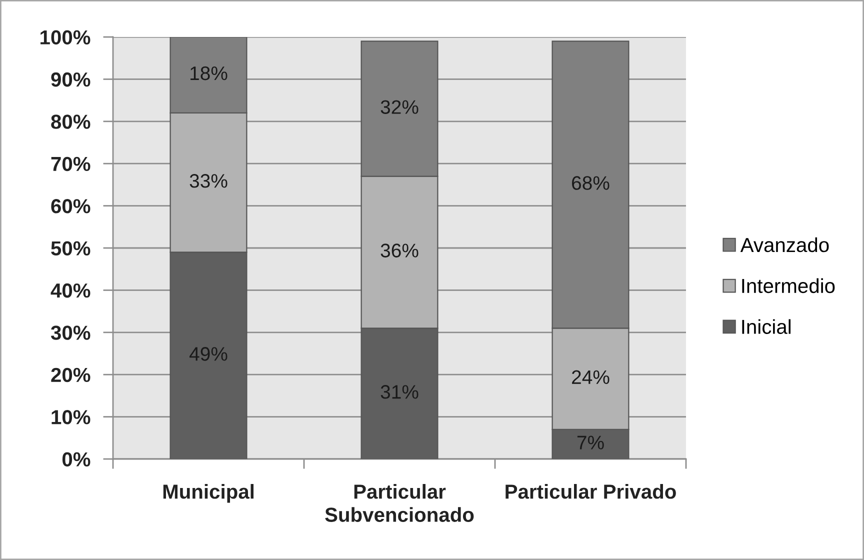 The image size is (864, 560). I want to click on y-tick-label: 70%, so click(70, 164).